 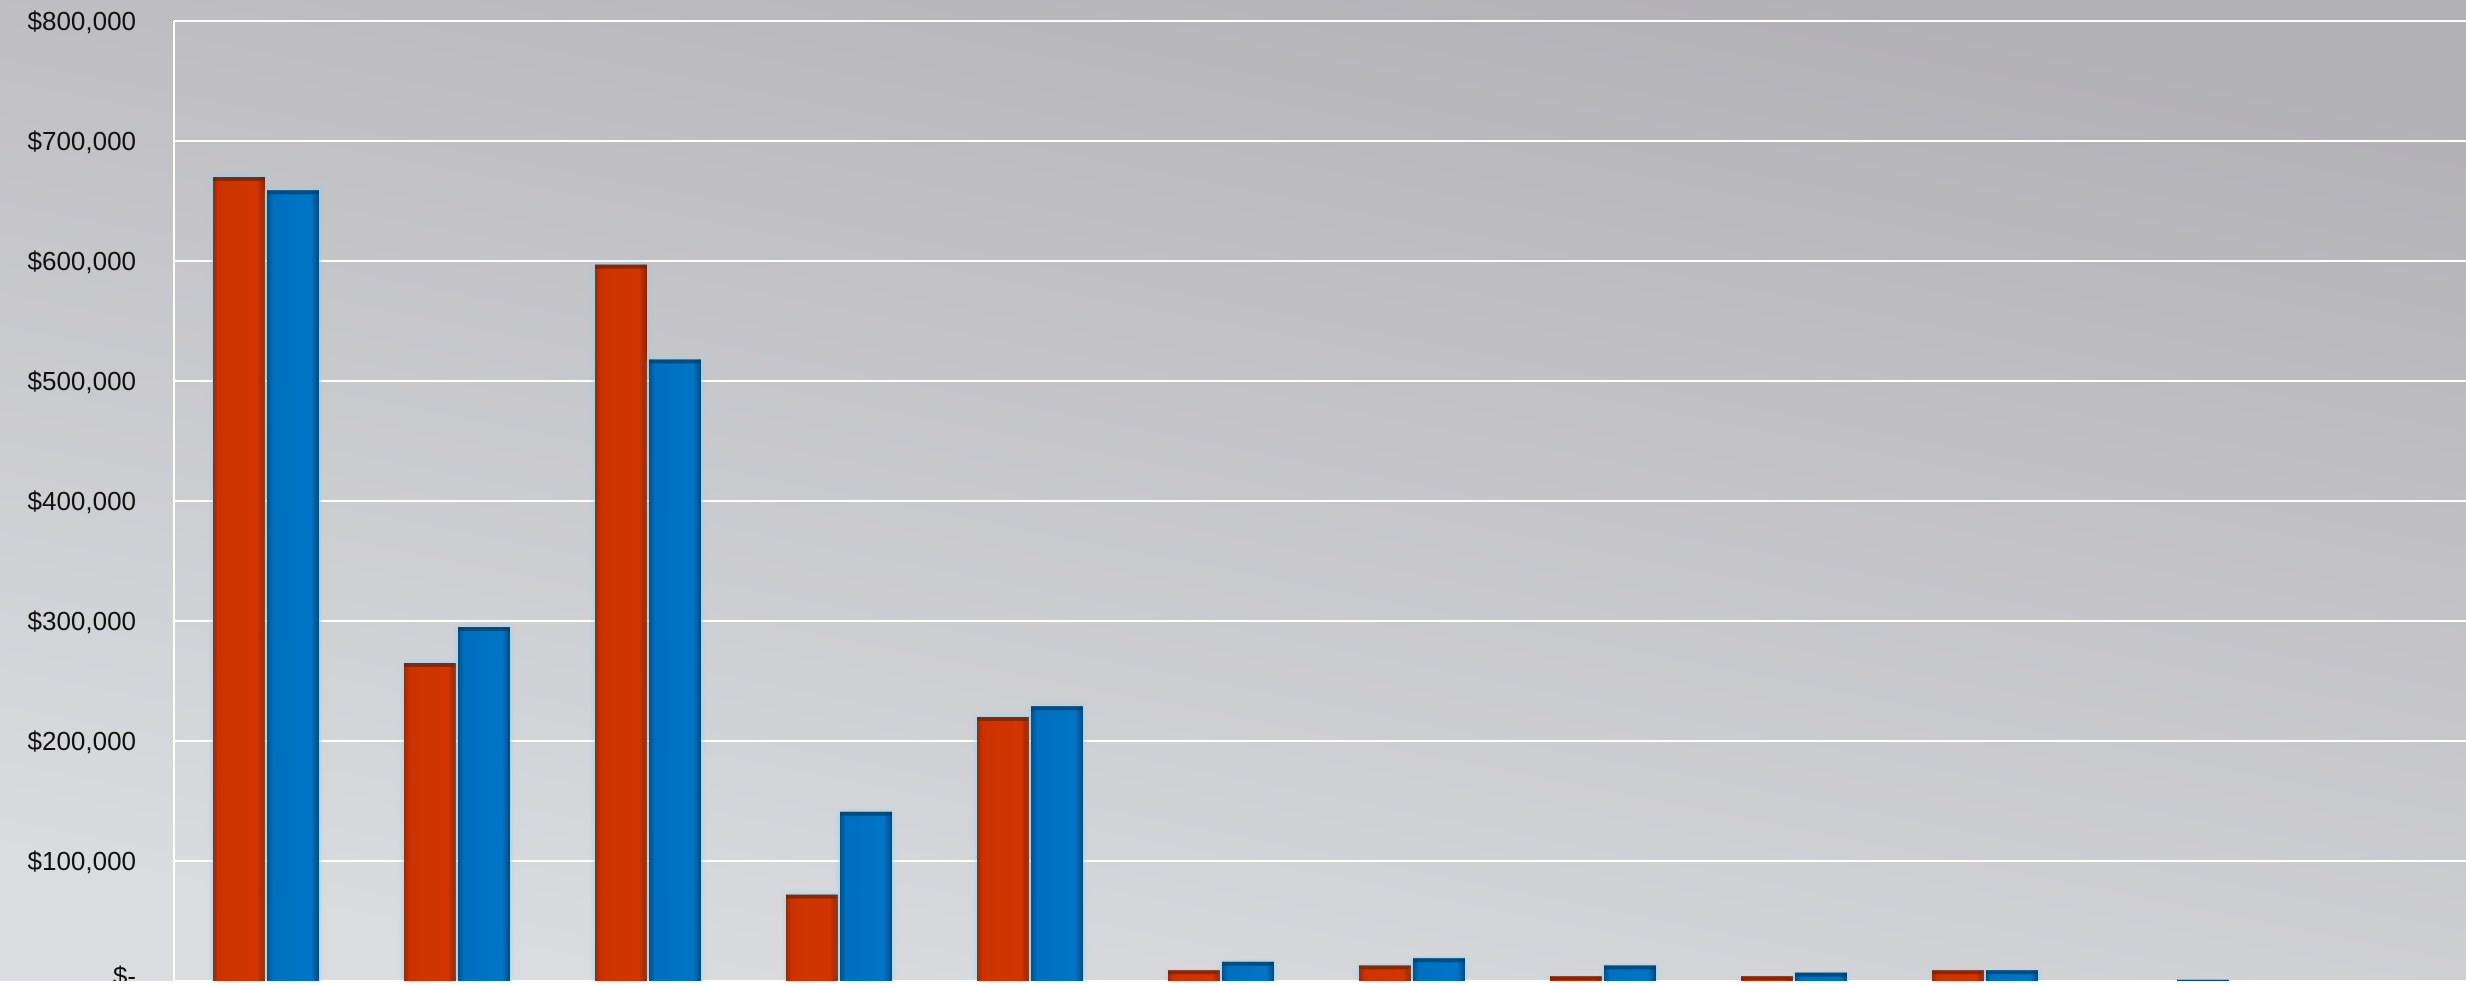 I want to click on y-tick-label: $300,000, so click(x=82, y=621).